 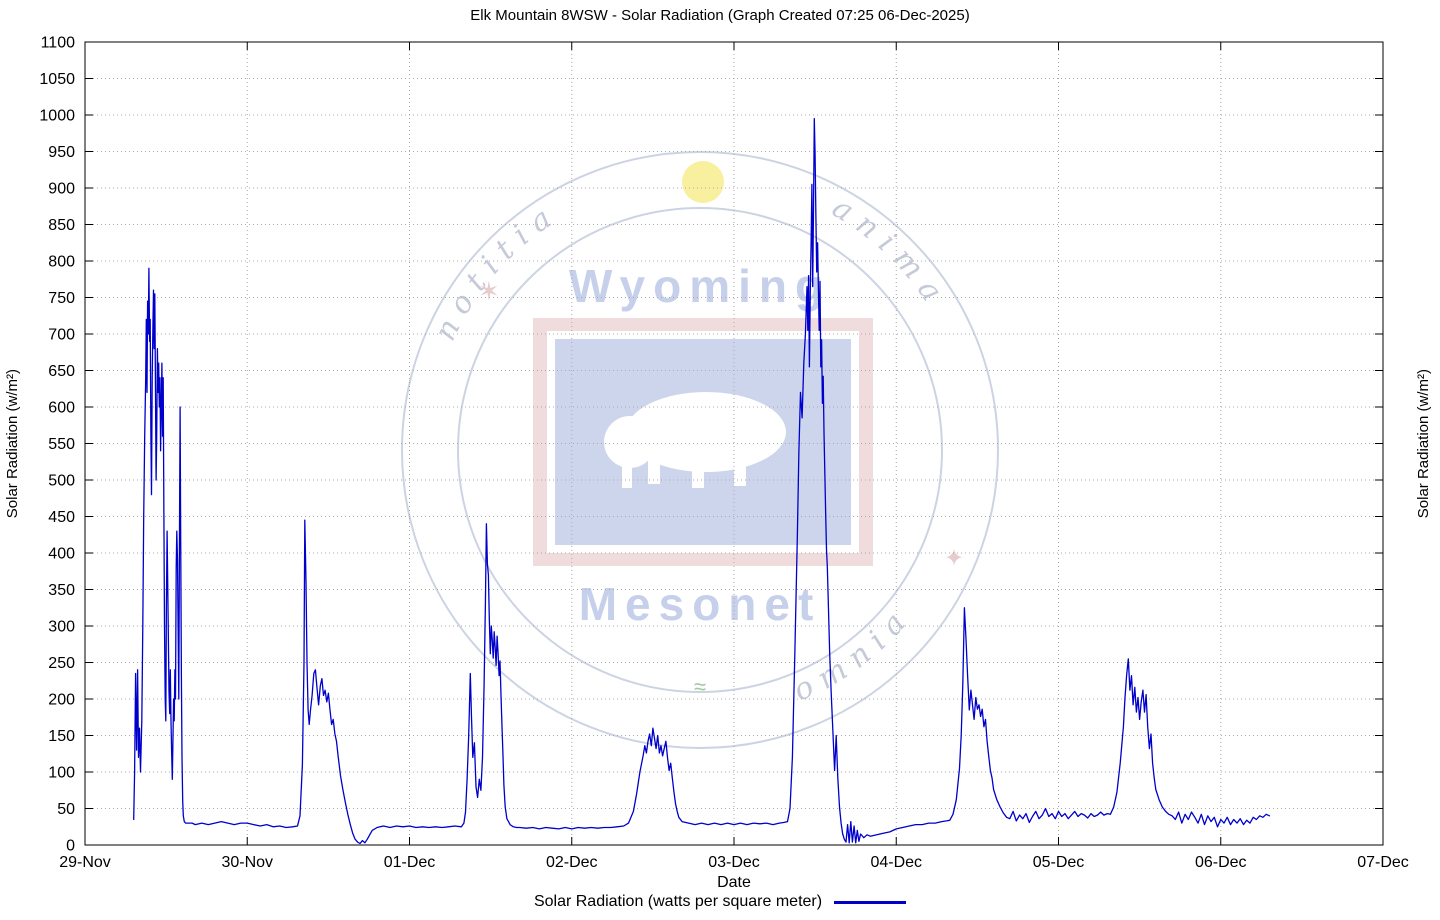 I want to click on y-tick-label: 200, so click(x=61, y=700).